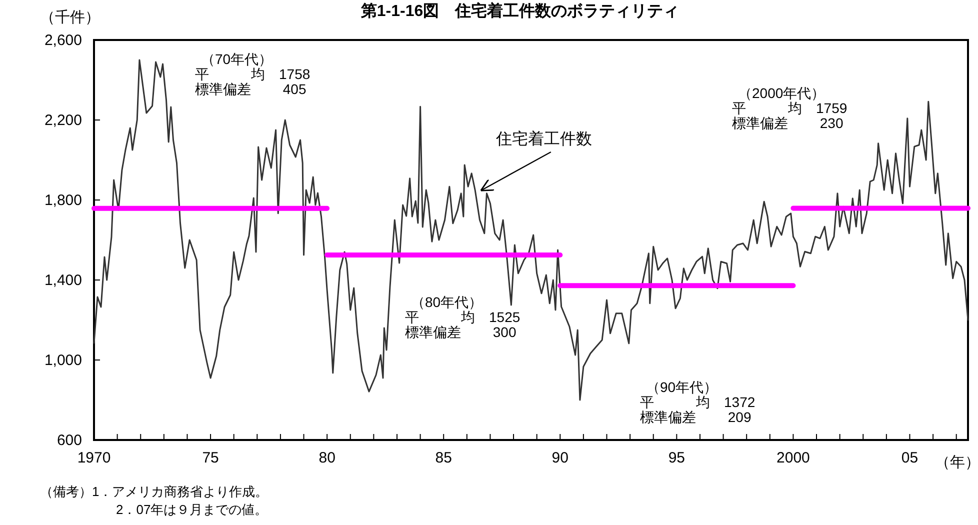  I want to click on annotation: （80年代）, so click(447, 302).